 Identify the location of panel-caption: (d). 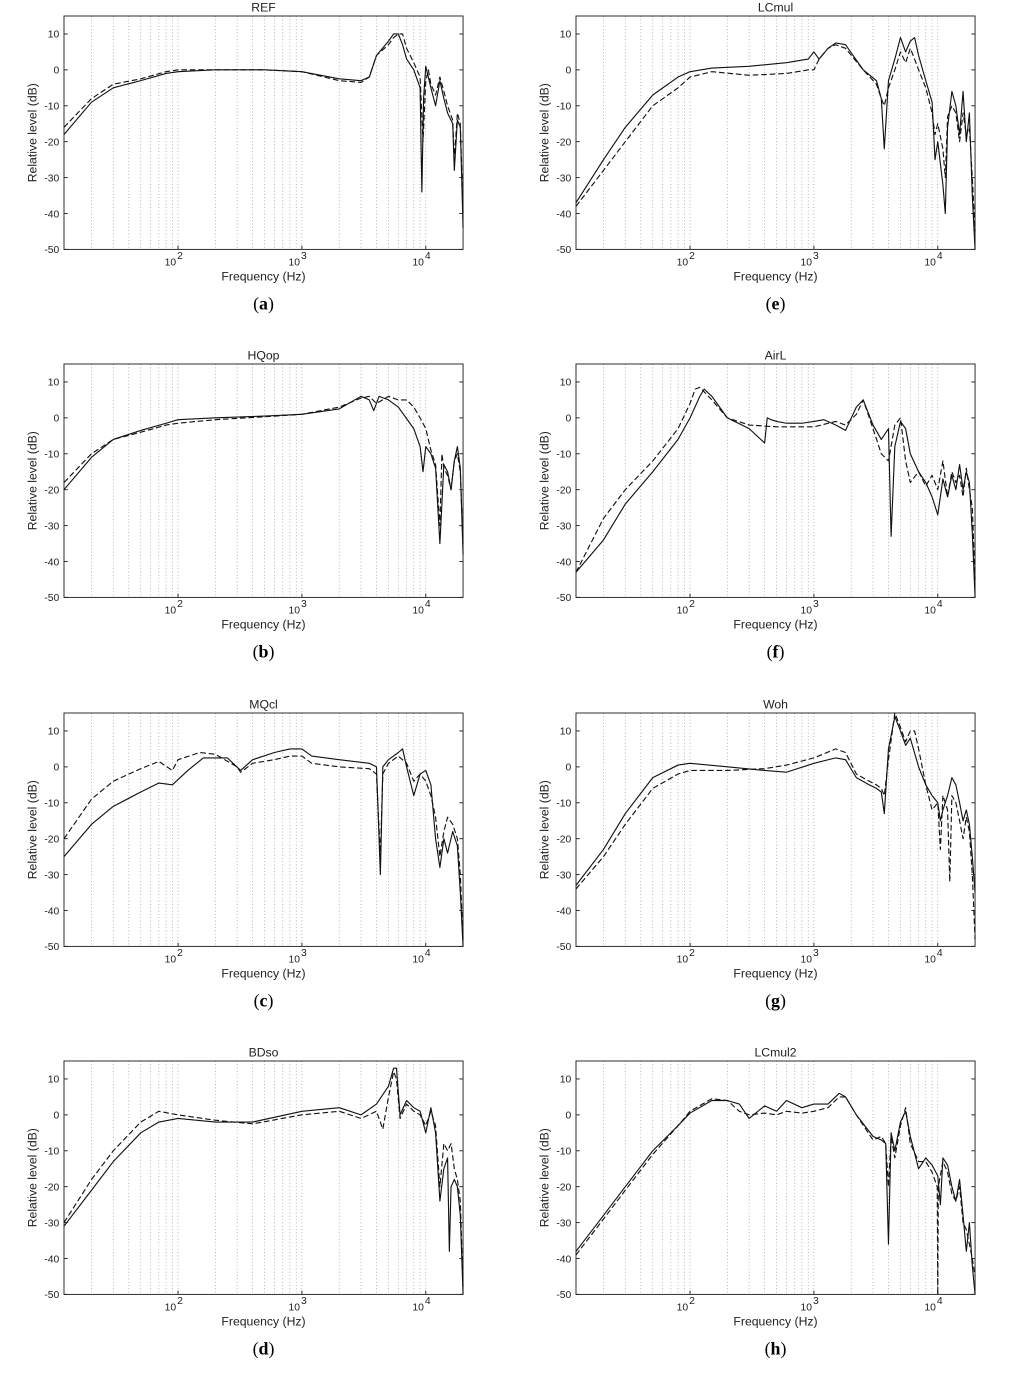
(264, 1349).